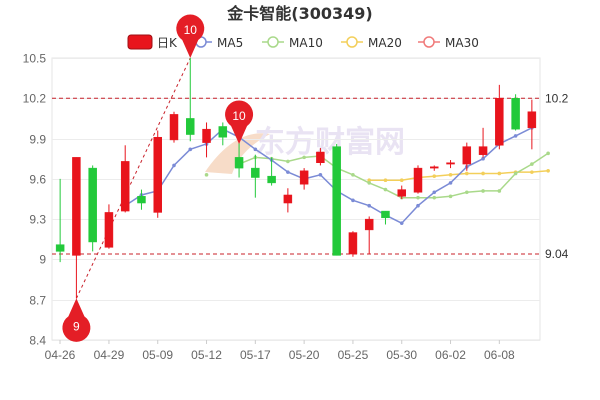 The height and width of the screenshot is (400, 600). I want to click on marker-label: 9, so click(76, 326).